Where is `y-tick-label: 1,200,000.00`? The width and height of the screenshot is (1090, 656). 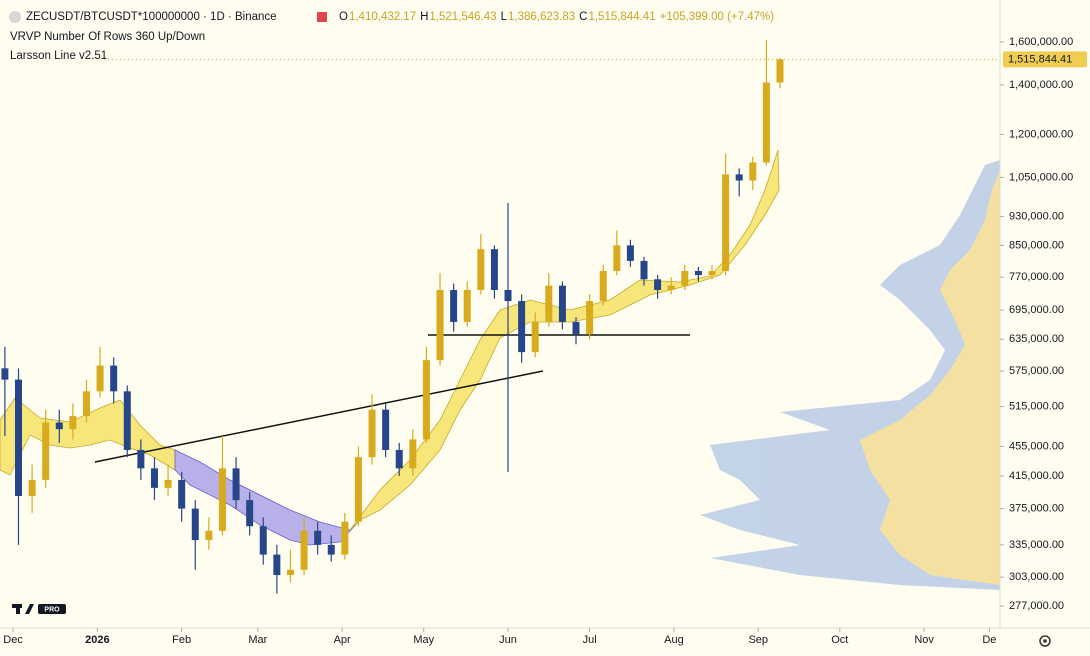
y-tick-label: 1,200,000.00 is located at coordinates (1041, 134).